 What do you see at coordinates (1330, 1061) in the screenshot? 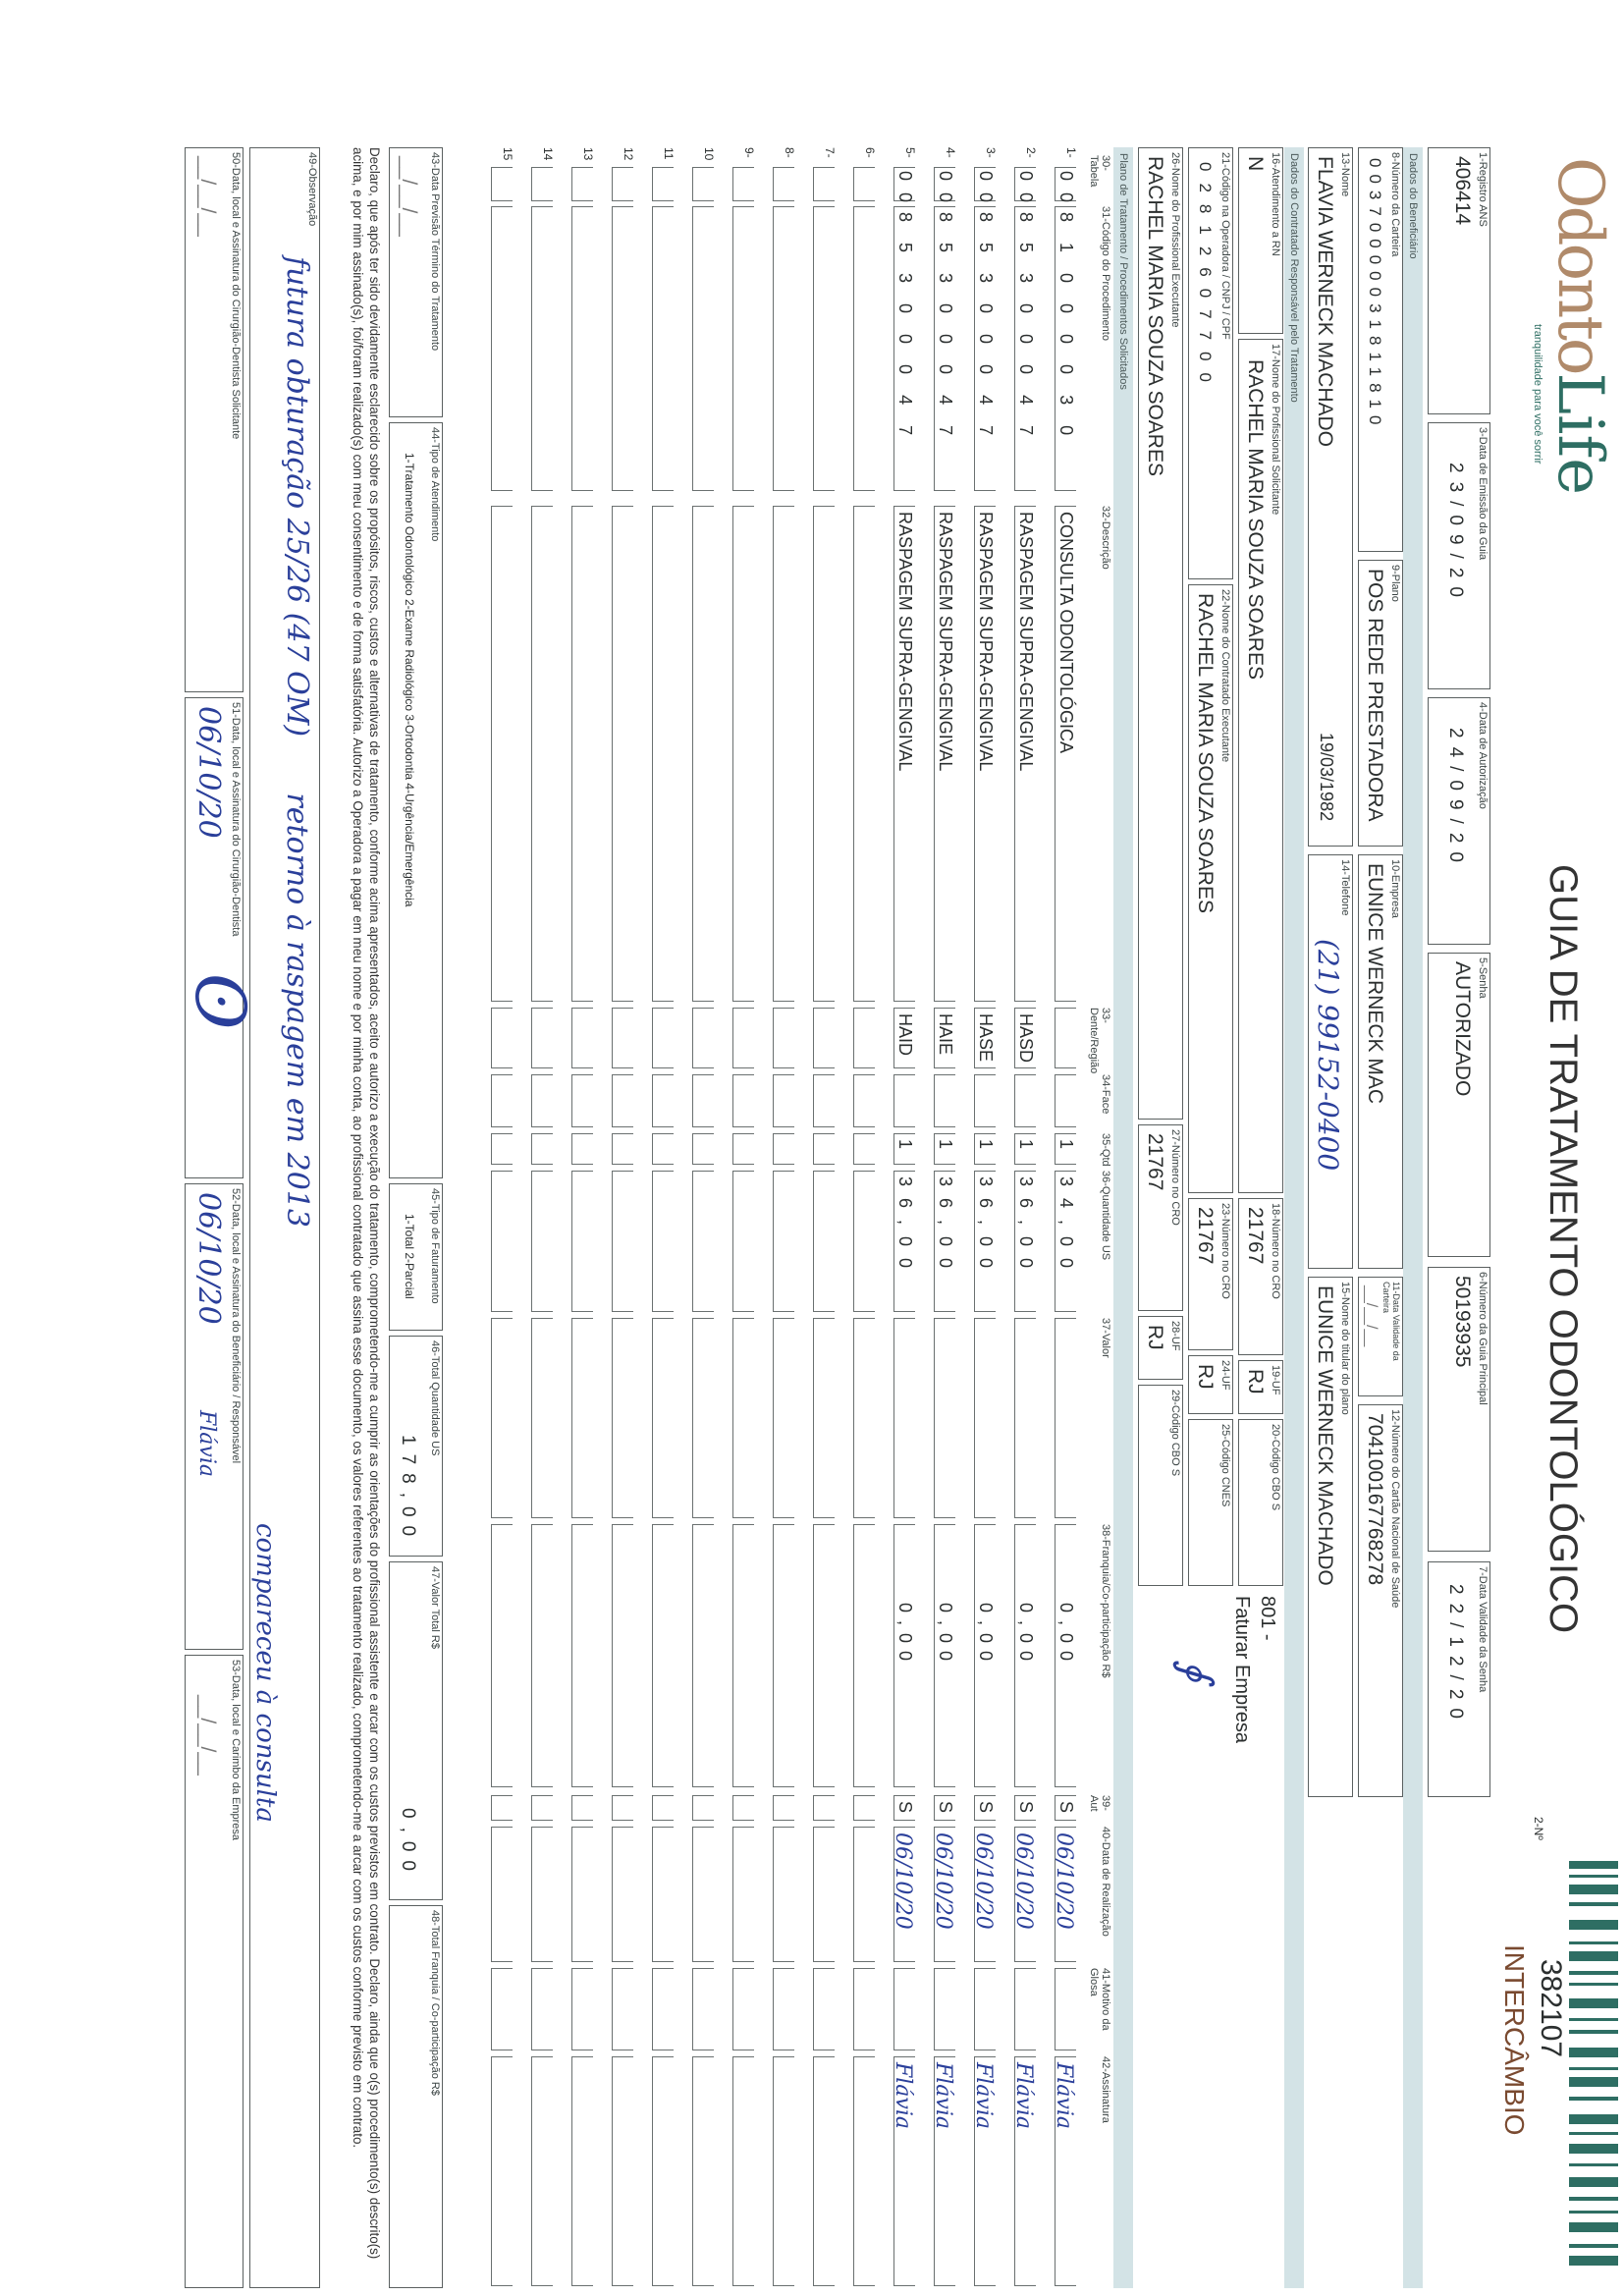
I see `telefone-field: 14-Telefone (21) 99152-0400` at bounding box center [1330, 1061].